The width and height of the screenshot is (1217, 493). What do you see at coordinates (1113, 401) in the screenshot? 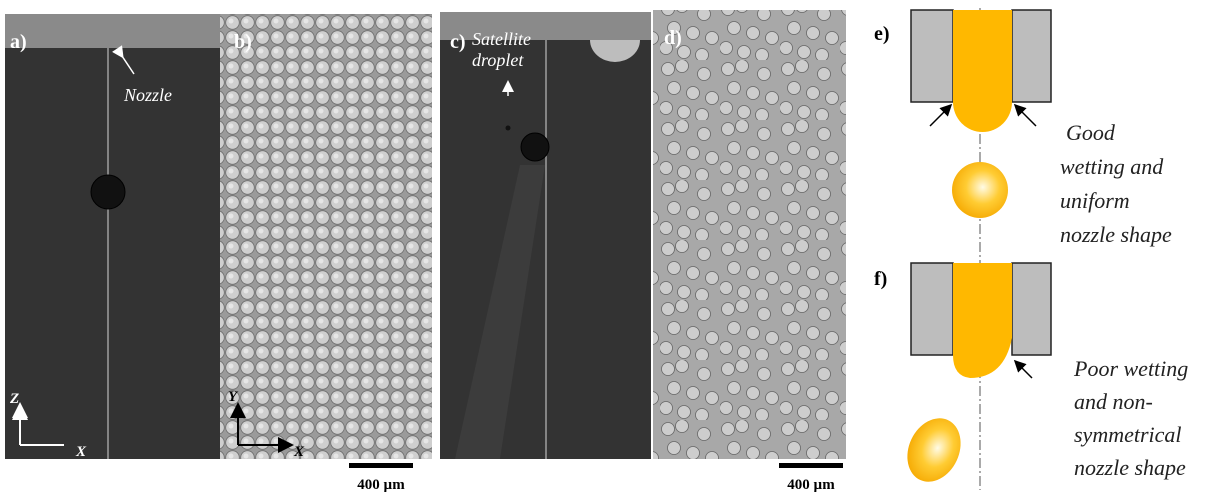
I see `caption: and non-` at bounding box center [1113, 401].